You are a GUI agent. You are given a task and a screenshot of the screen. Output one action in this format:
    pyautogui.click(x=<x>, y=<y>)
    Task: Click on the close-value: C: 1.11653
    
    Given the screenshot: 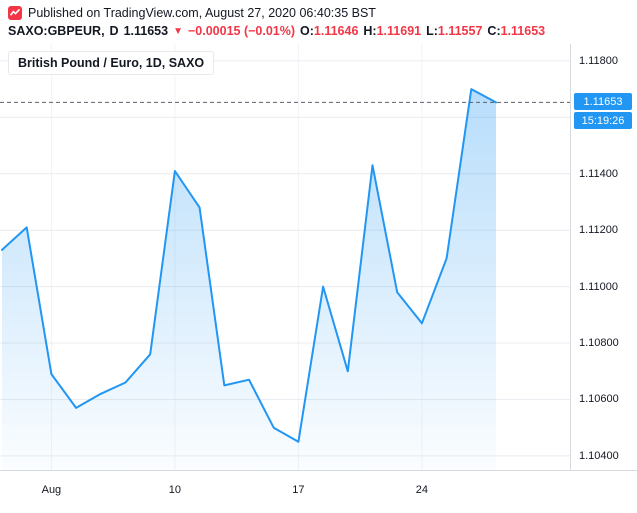 What is the action you would take?
    pyautogui.click(x=516, y=31)
    